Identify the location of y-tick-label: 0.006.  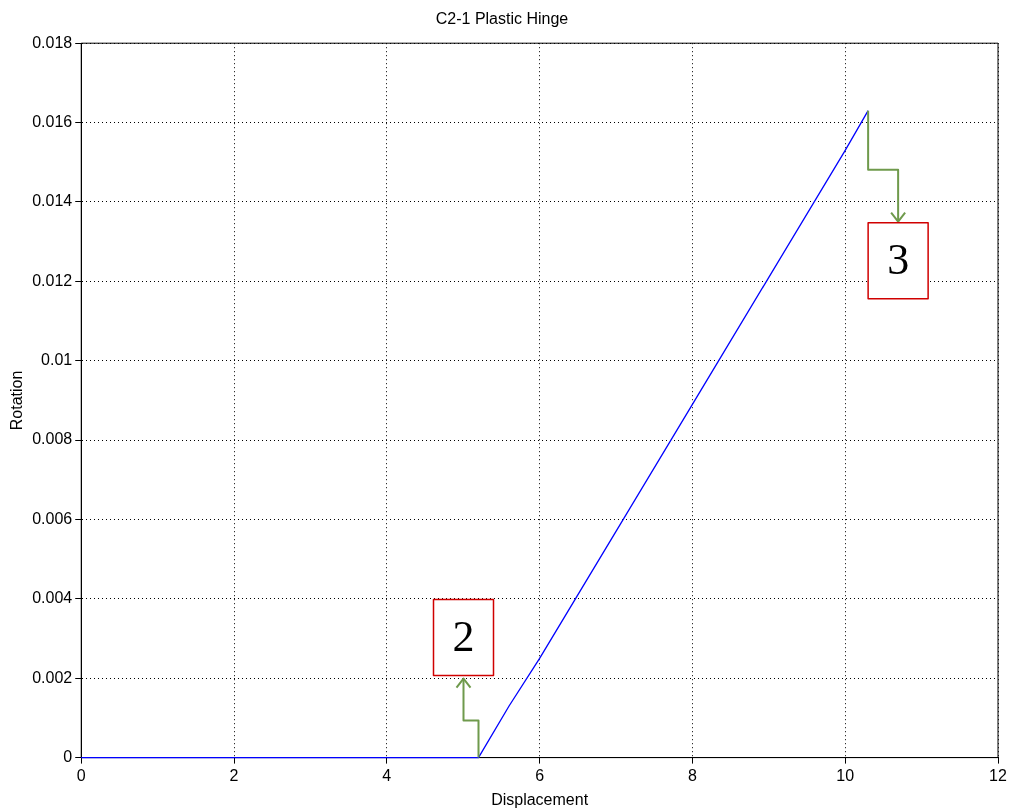
(52, 518).